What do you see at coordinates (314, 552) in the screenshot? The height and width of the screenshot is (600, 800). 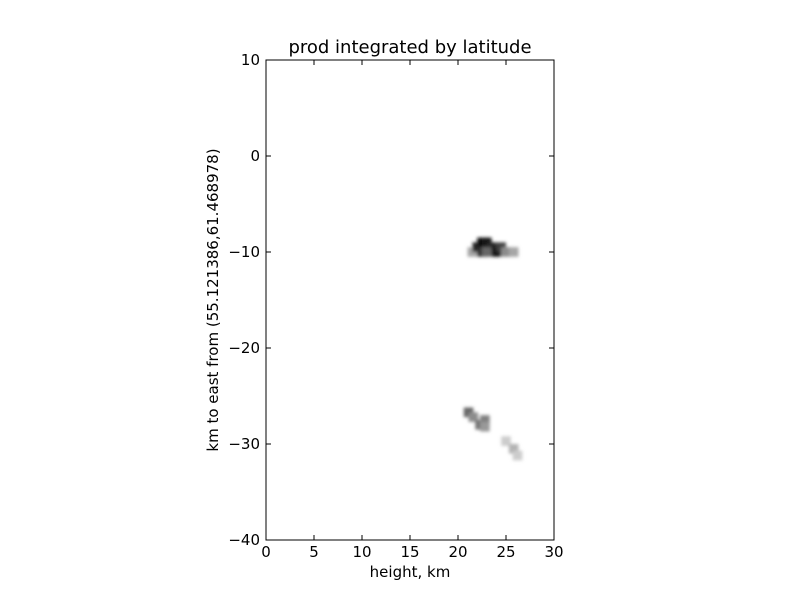 I see `x-tick-label: 5` at bounding box center [314, 552].